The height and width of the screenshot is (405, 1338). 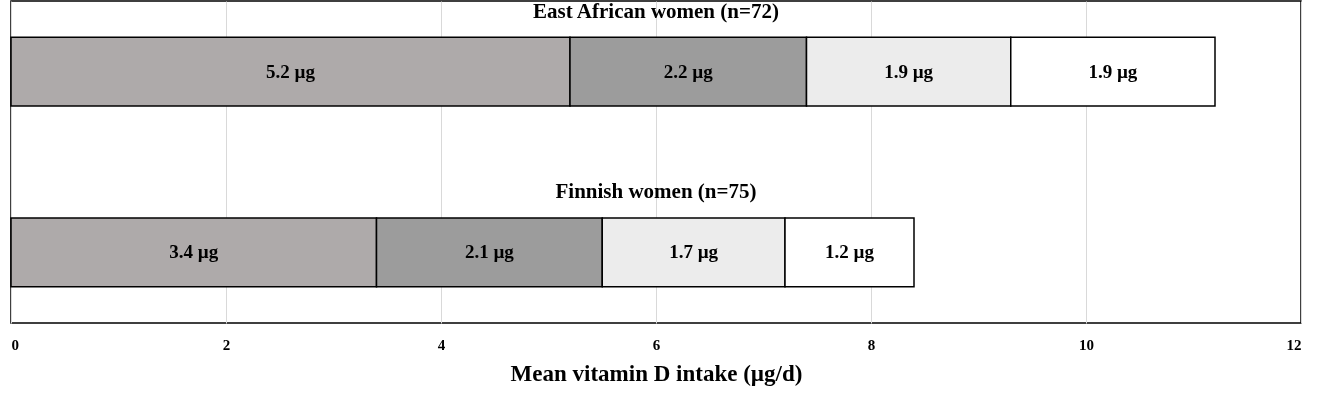 I want to click on data-label: 1.2 µg, so click(x=850, y=252).